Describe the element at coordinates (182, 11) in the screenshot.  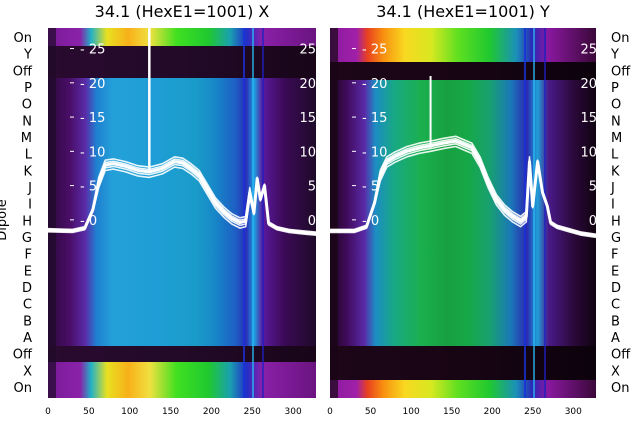
I see `chart-title-x: 34.1 (HexE1=1001) X` at that location.